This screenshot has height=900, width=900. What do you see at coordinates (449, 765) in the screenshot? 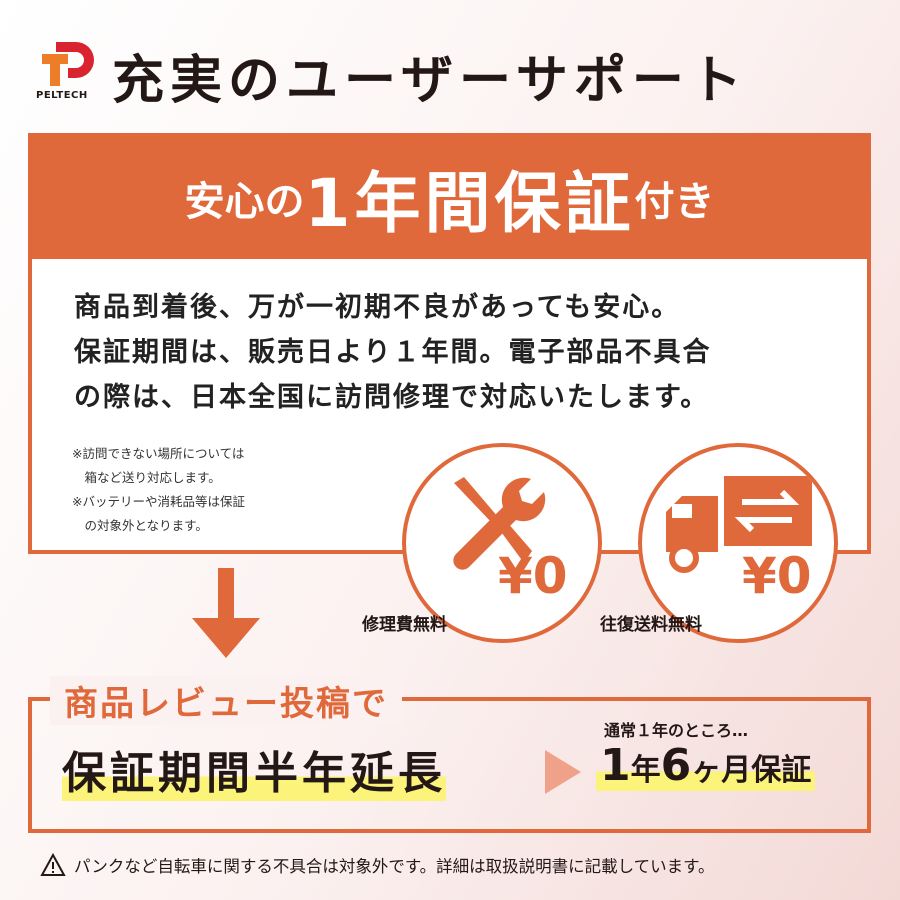
I see `review-box` at bounding box center [449, 765].